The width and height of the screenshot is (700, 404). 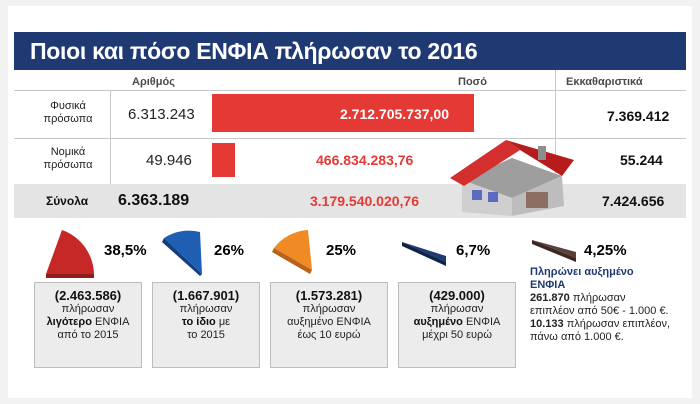 What do you see at coordinates (605, 250) in the screenshot?
I see `pct-label-5: 4,25%` at bounding box center [605, 250].